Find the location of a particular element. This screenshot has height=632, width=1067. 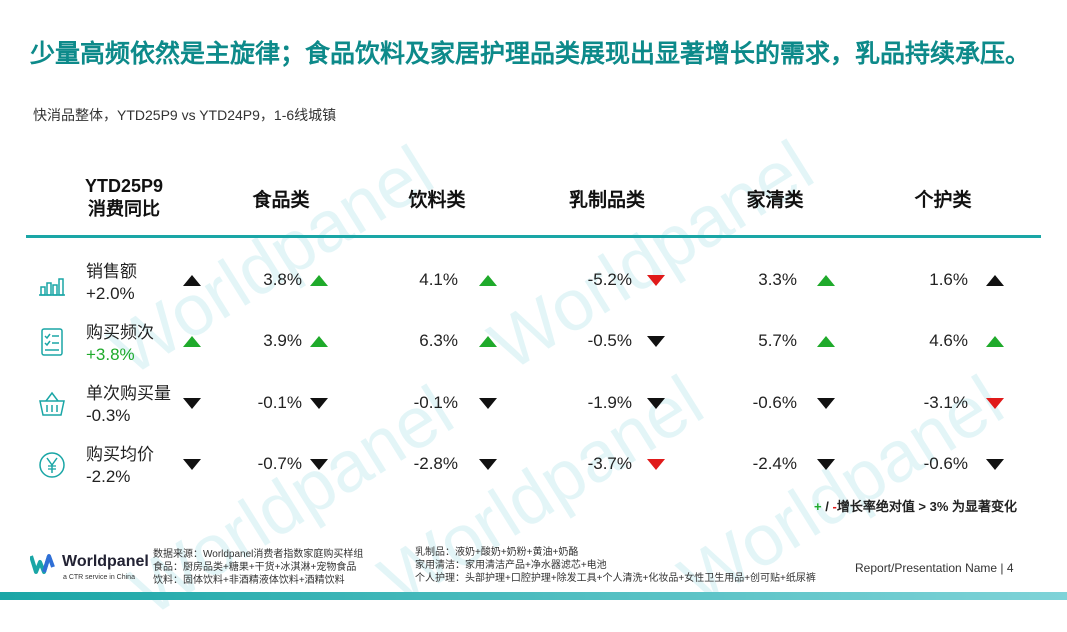

category-header-dairy: 乳制品类 is located at coordinates (606, 200).